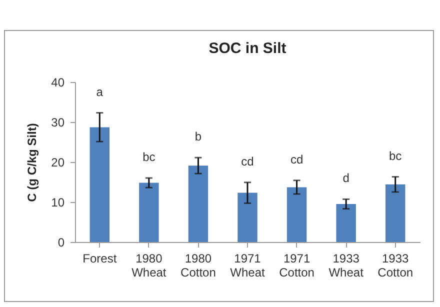 Image resolution: width=440 pixels, height=307 pixels. Describe the element at coordinates (396, 266) in the screenshot. I see `x-tick-label: 1933 Cotton` at that location.